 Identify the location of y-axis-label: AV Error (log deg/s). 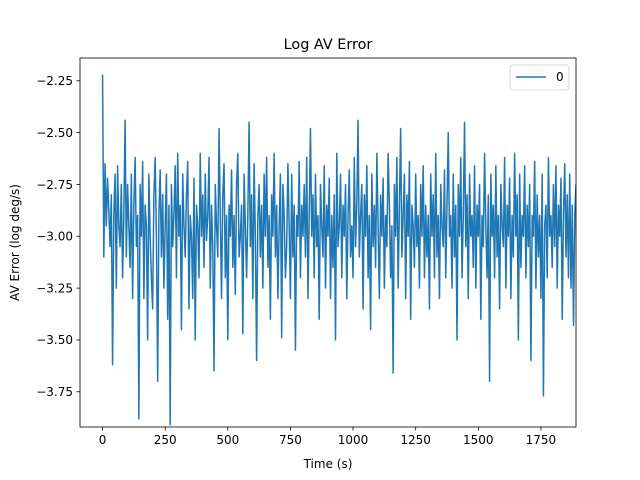
(15, 242).